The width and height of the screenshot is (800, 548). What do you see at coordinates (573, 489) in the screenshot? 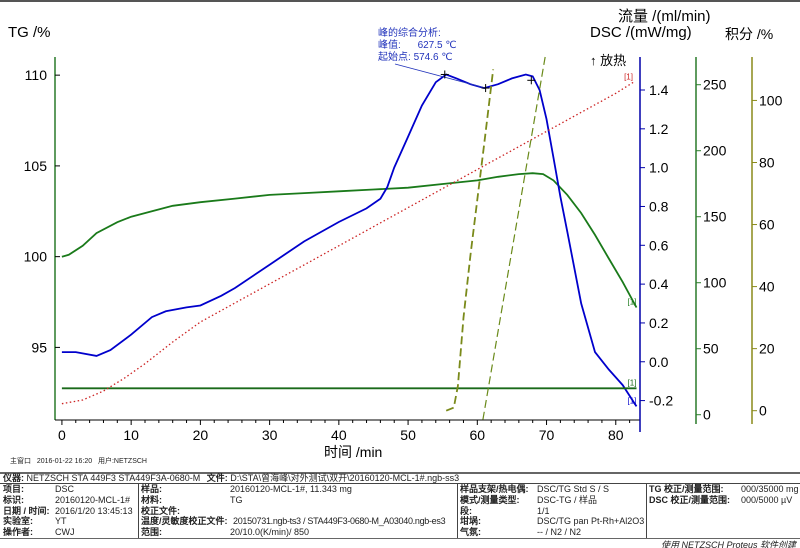
I see `info-value: DSC/TG Std S / S` at bounding box center [573, 489].